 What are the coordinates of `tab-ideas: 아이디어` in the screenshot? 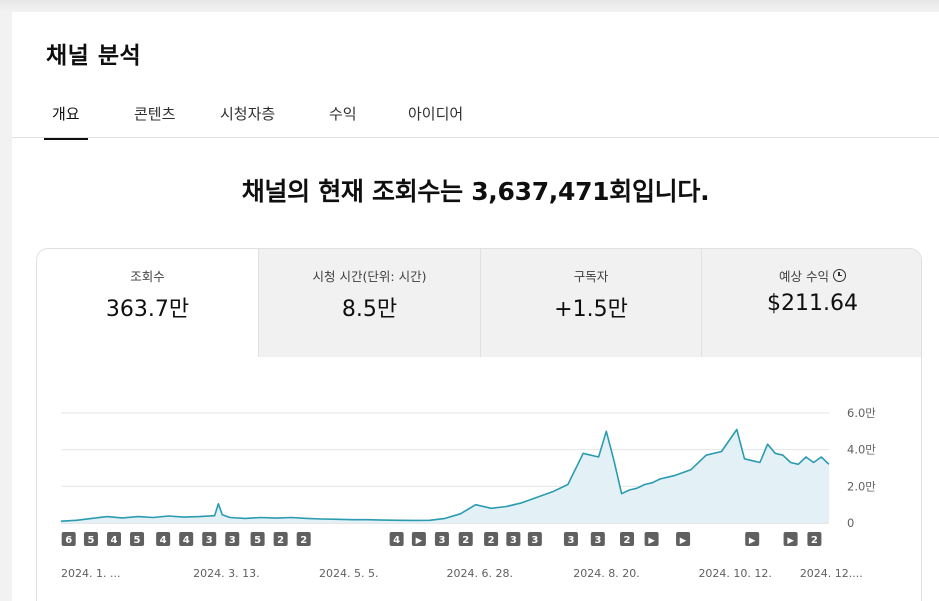 It's located at (436, 114).